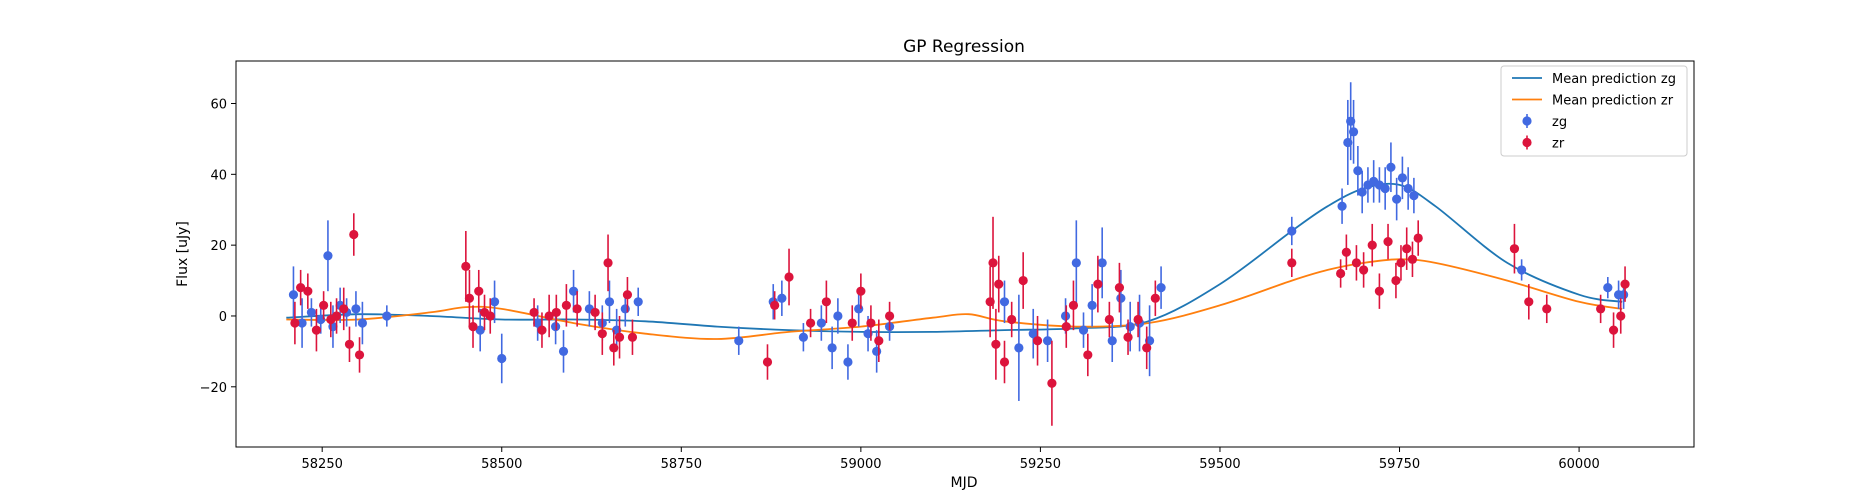  Describe the element at coordinates (213, 388) in the screenshot. I see `y-tick-label: −20` at that location.